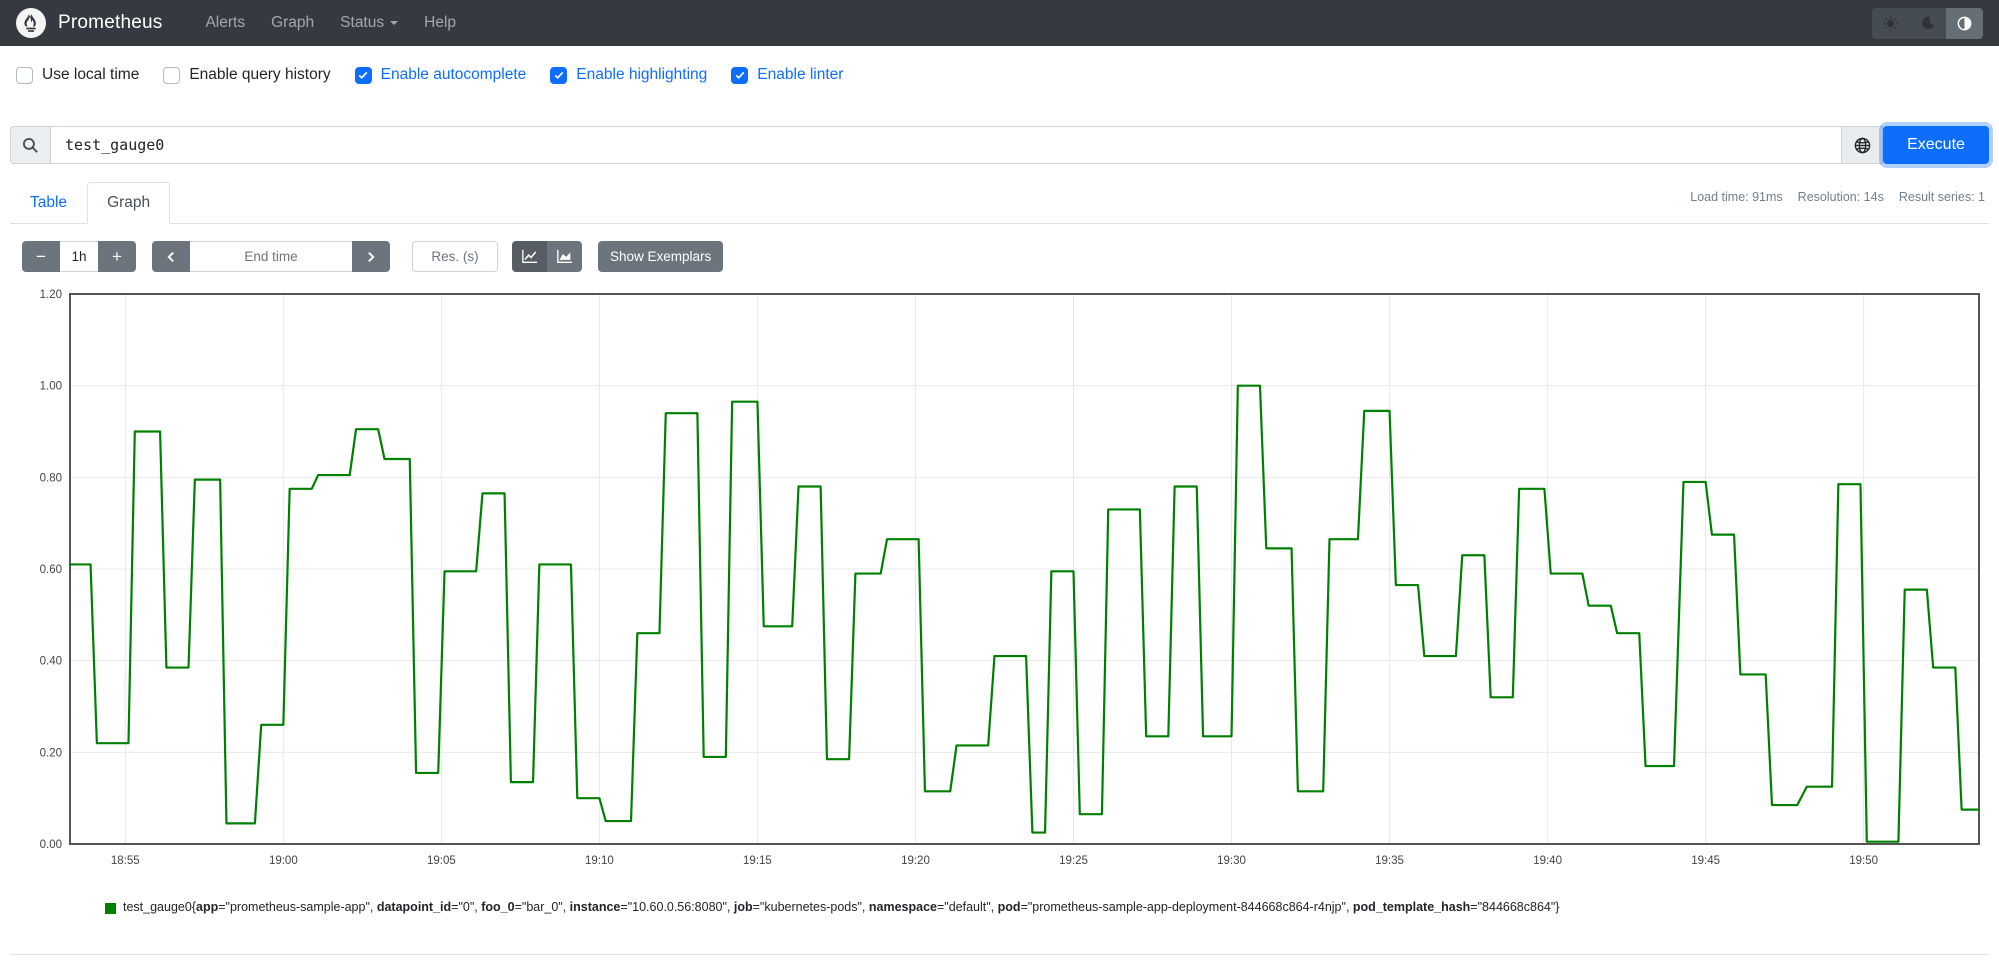 The width and height of the screenshot is (1999, 980). What do you see at coordinates (51, 570) in the screenshot?
I see `svg-text: 0.60` at bounding box center [51, 570].